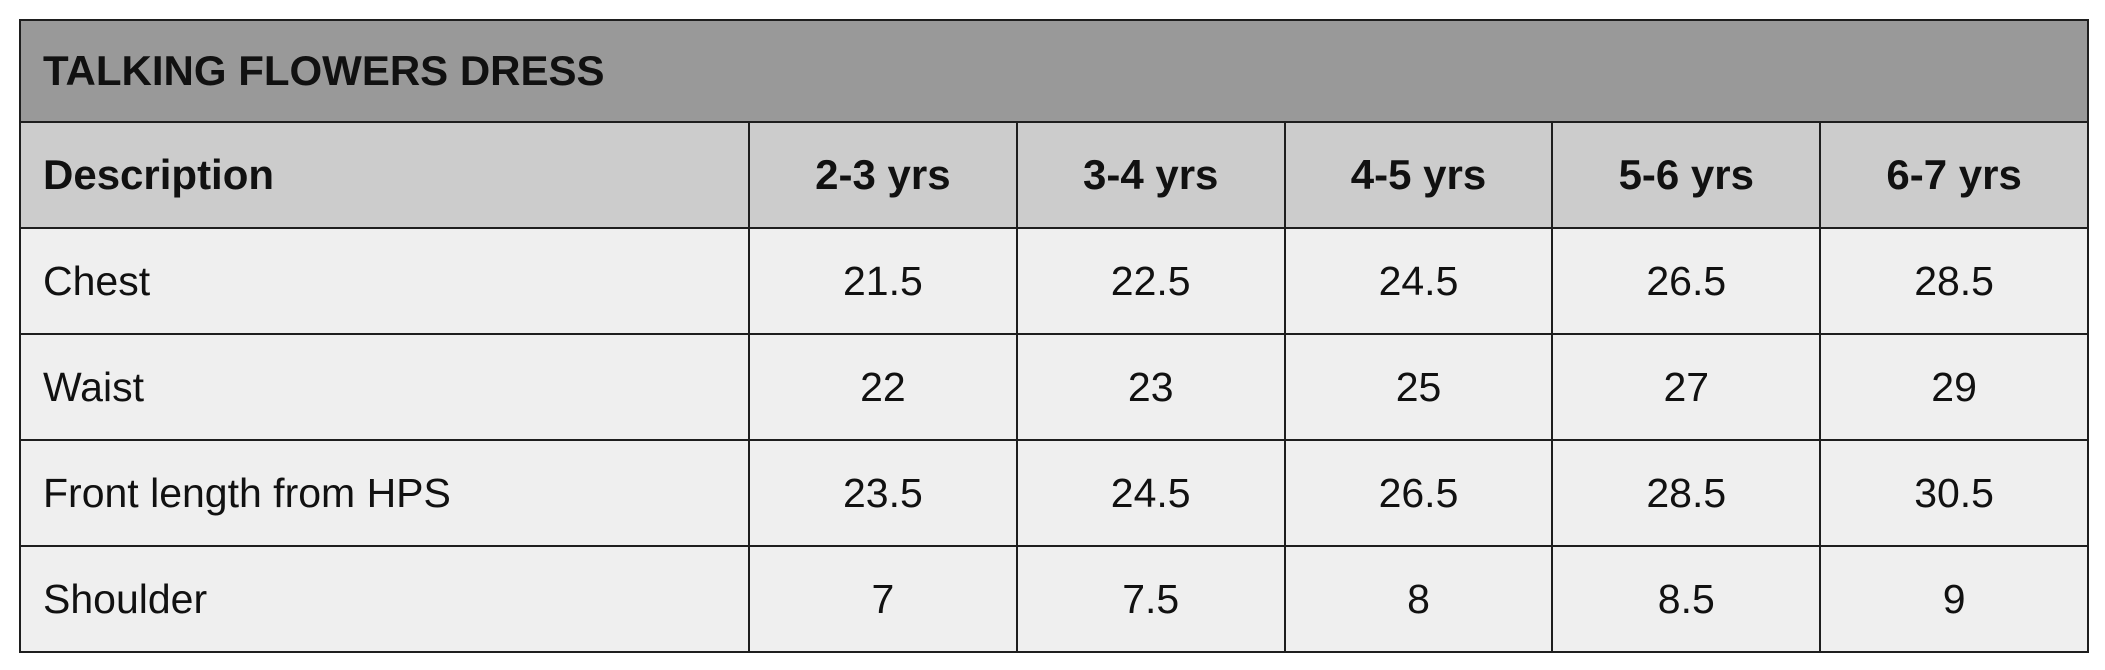 The image size is (2105, 670). What do you see at coordinates (1418, 599) in the screenshot?
I see `cell-value: 8` at bounding box center [1418, 599].